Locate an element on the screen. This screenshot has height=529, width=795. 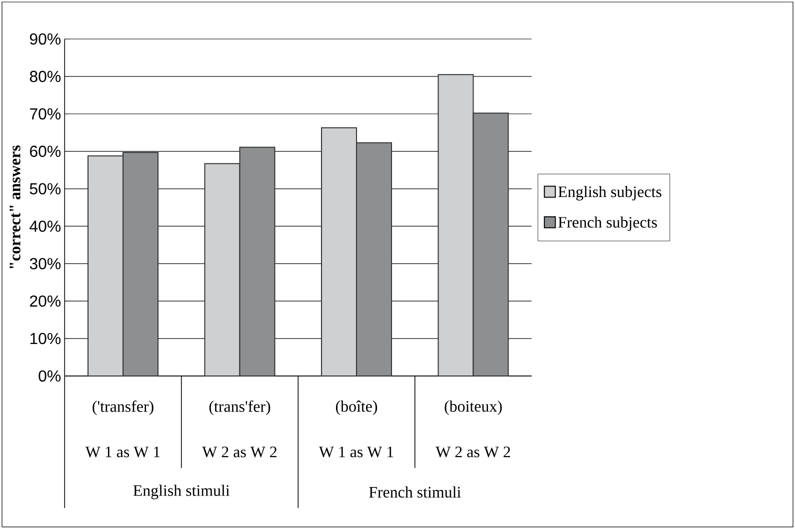
y-tick-label: 80% is located at coordinates (45, 76).